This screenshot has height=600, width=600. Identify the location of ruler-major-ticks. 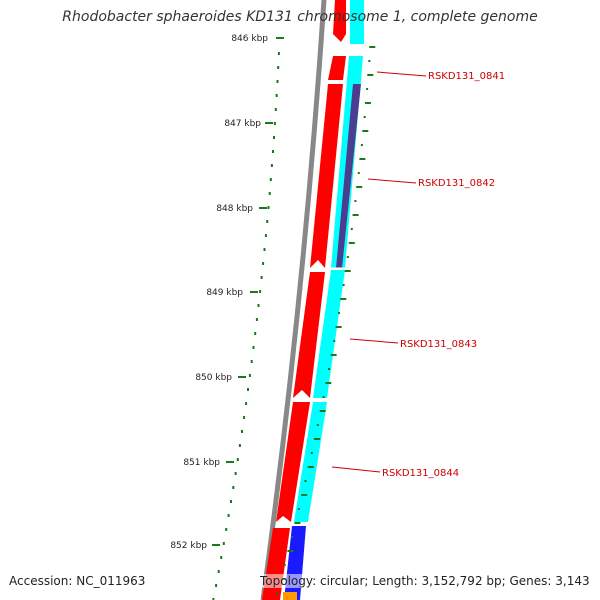
(248, 291).